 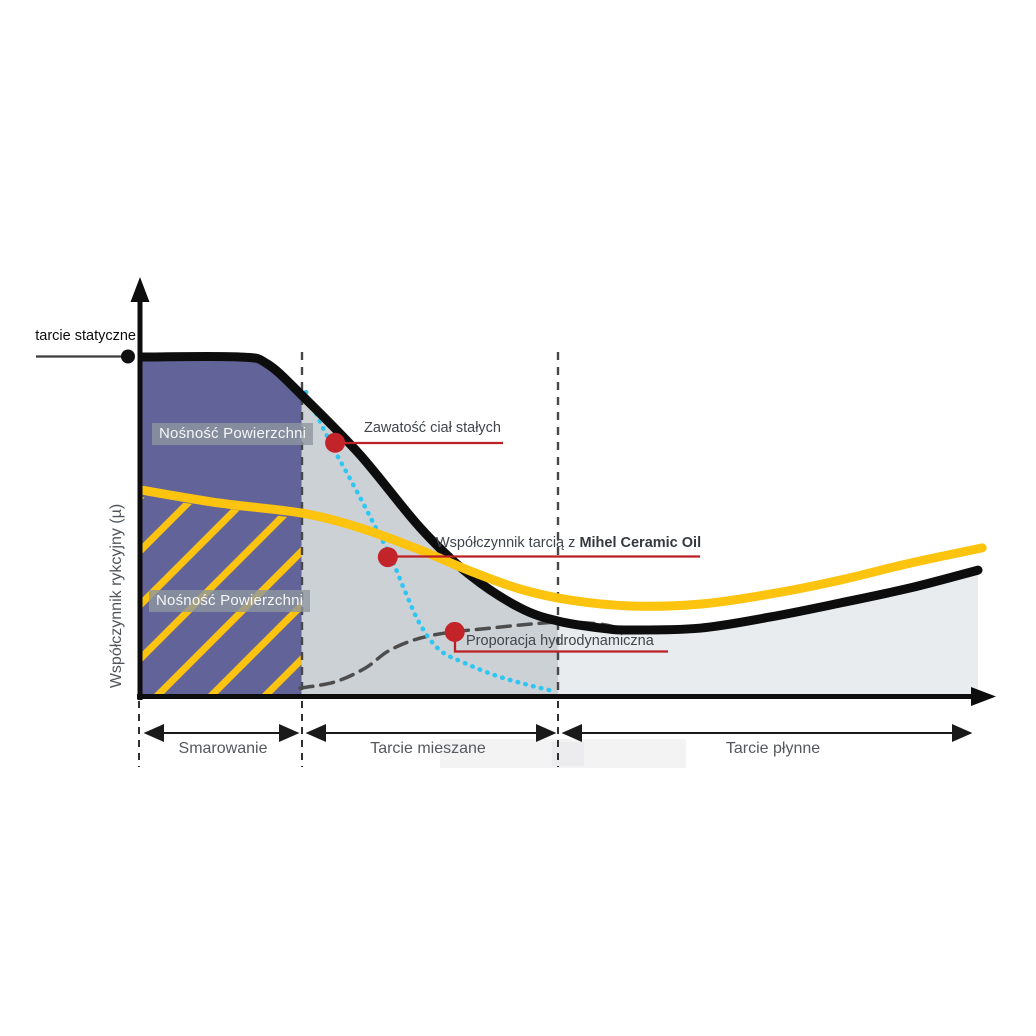 I want to click on hydrodynamic-annotation: Proporacja hydrodynamiczna, so click(x=560, y=641).